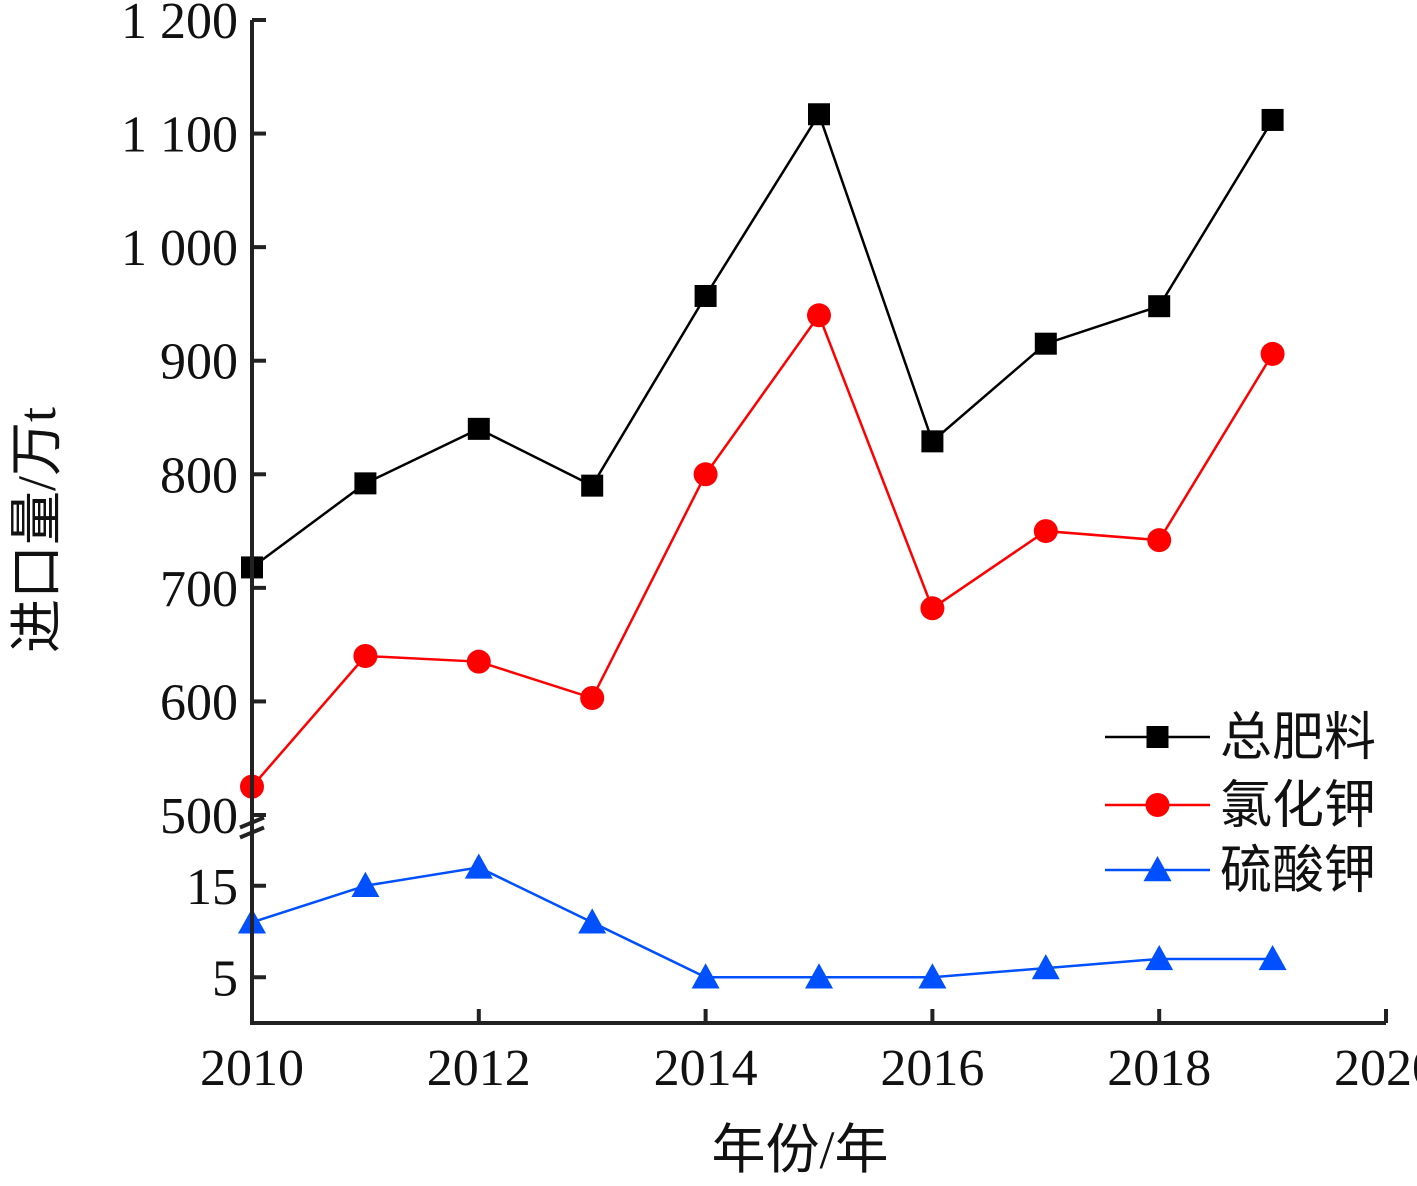 This screenshot has height=1186, width=1417. I want to click on legend-item: 硫酸钾, so click(1240, 871).